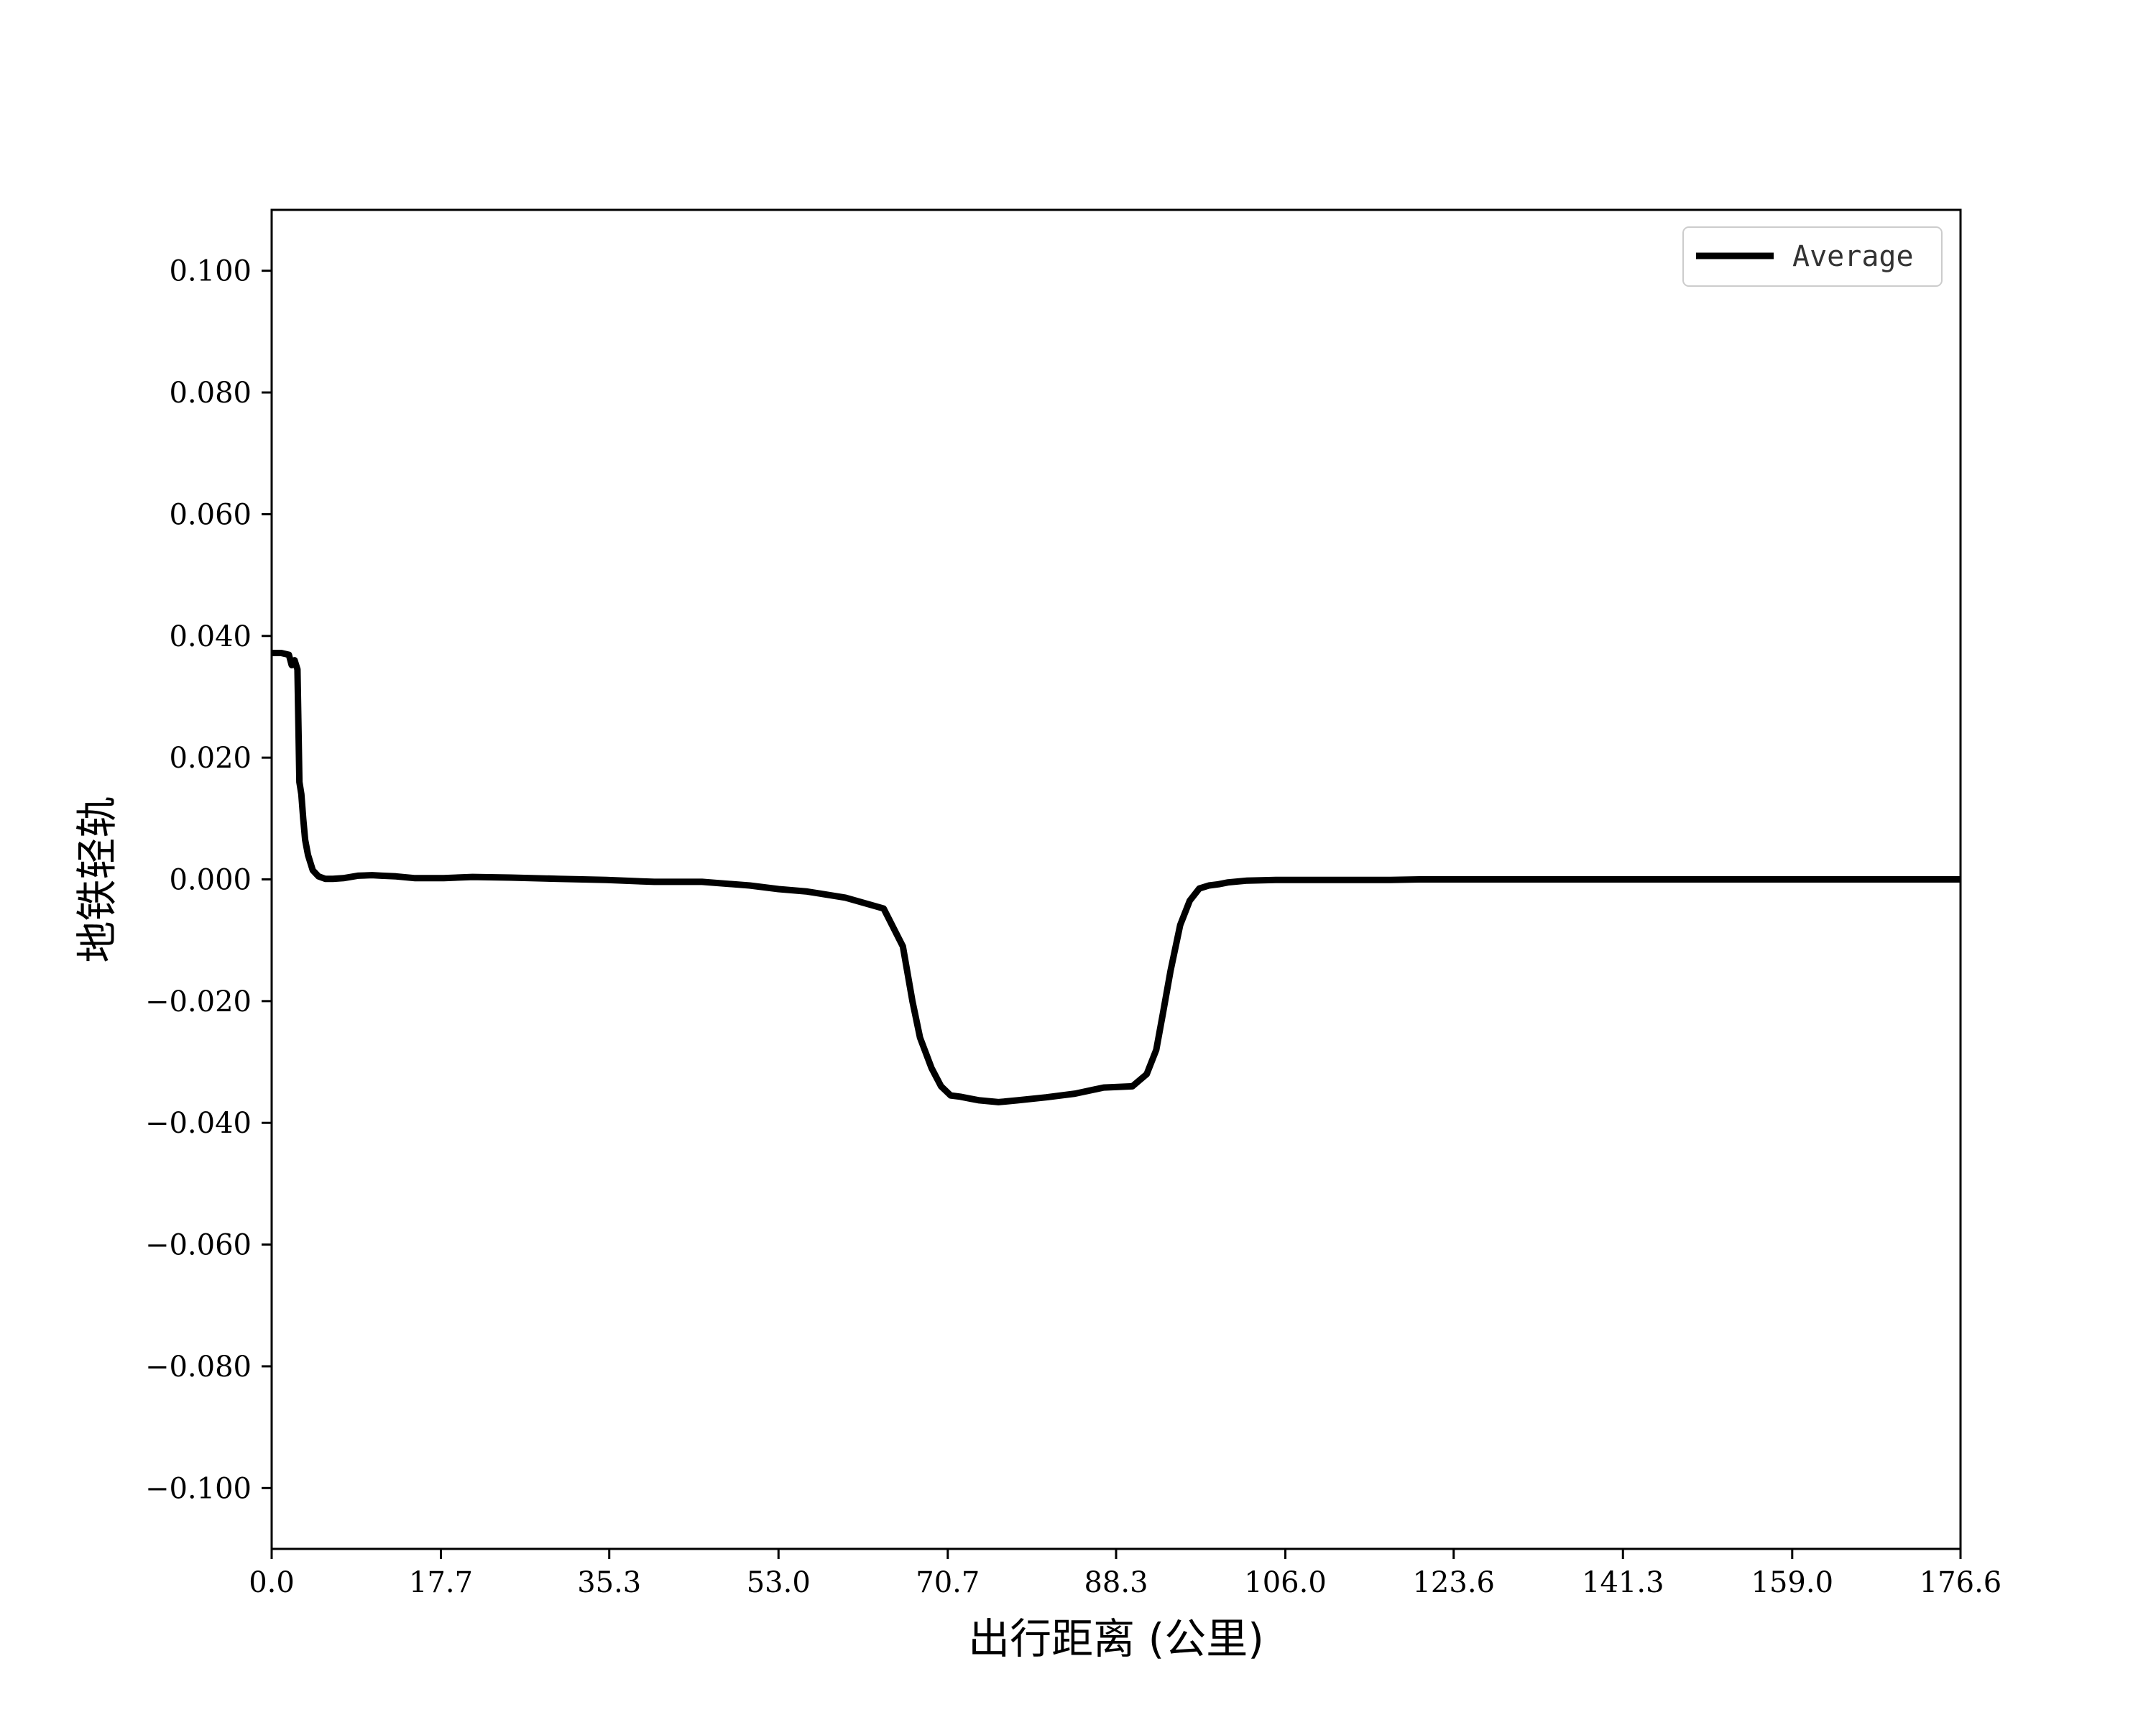 The height and width of the screenshot is (1725, 2156). What do you see at coordinates (441, 1582) in the screenshot?
I see `x-tick-label: 17.7` at bounding box center [441, 1582].